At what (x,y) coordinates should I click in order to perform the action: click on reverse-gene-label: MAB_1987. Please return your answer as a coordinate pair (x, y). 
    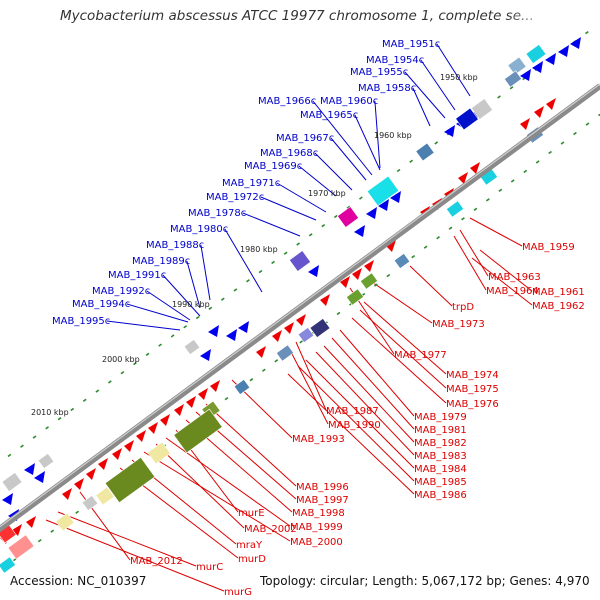
    Looking at the image, I should click on (352, 411).